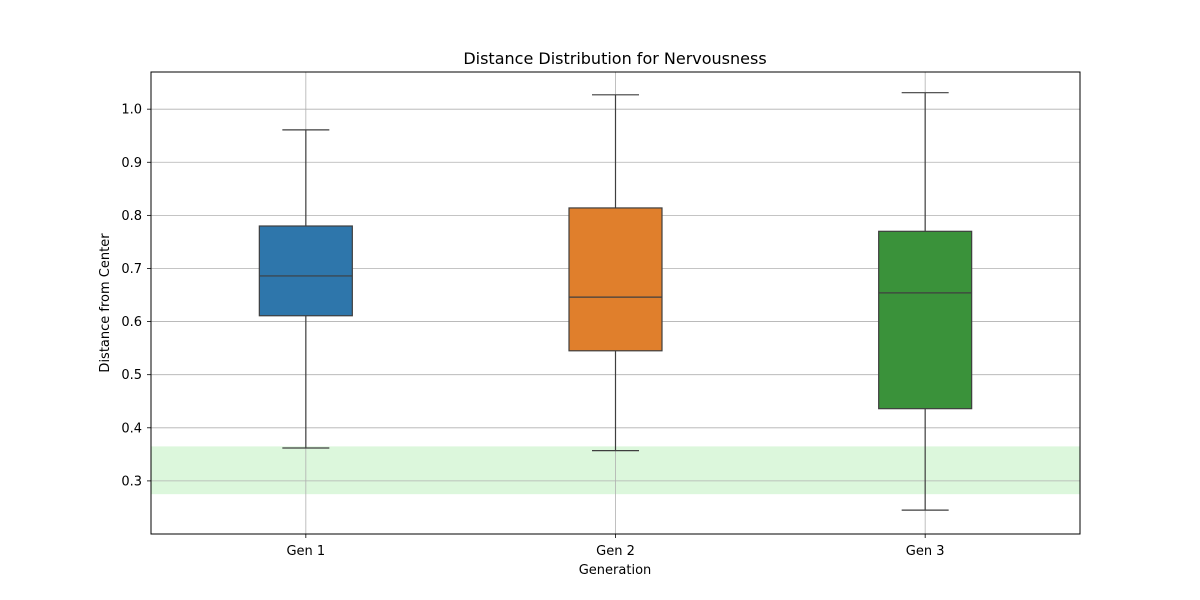  What do you see at coordinates (131, 322) in the screenshot?
I see `y-tick-label: 0.6` at bounding box center [131, 322].